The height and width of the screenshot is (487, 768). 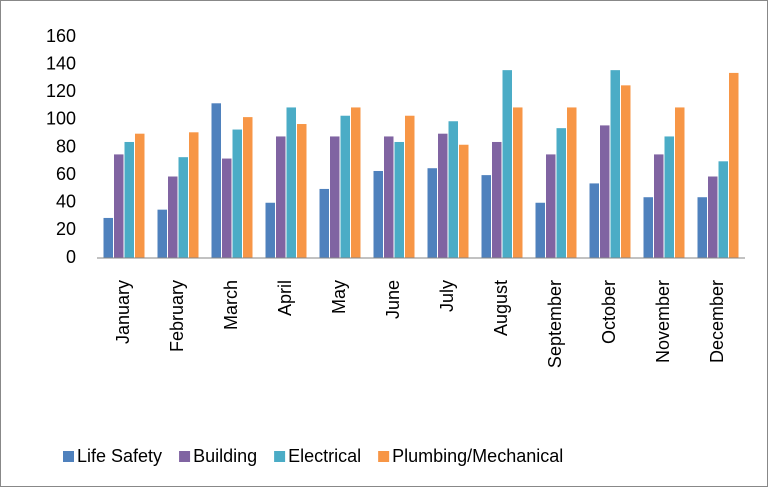 What do you see at coordinates (71, 257) in the screenshot?
I see `y-tick-label: 0` at bounding box center [71, 257].